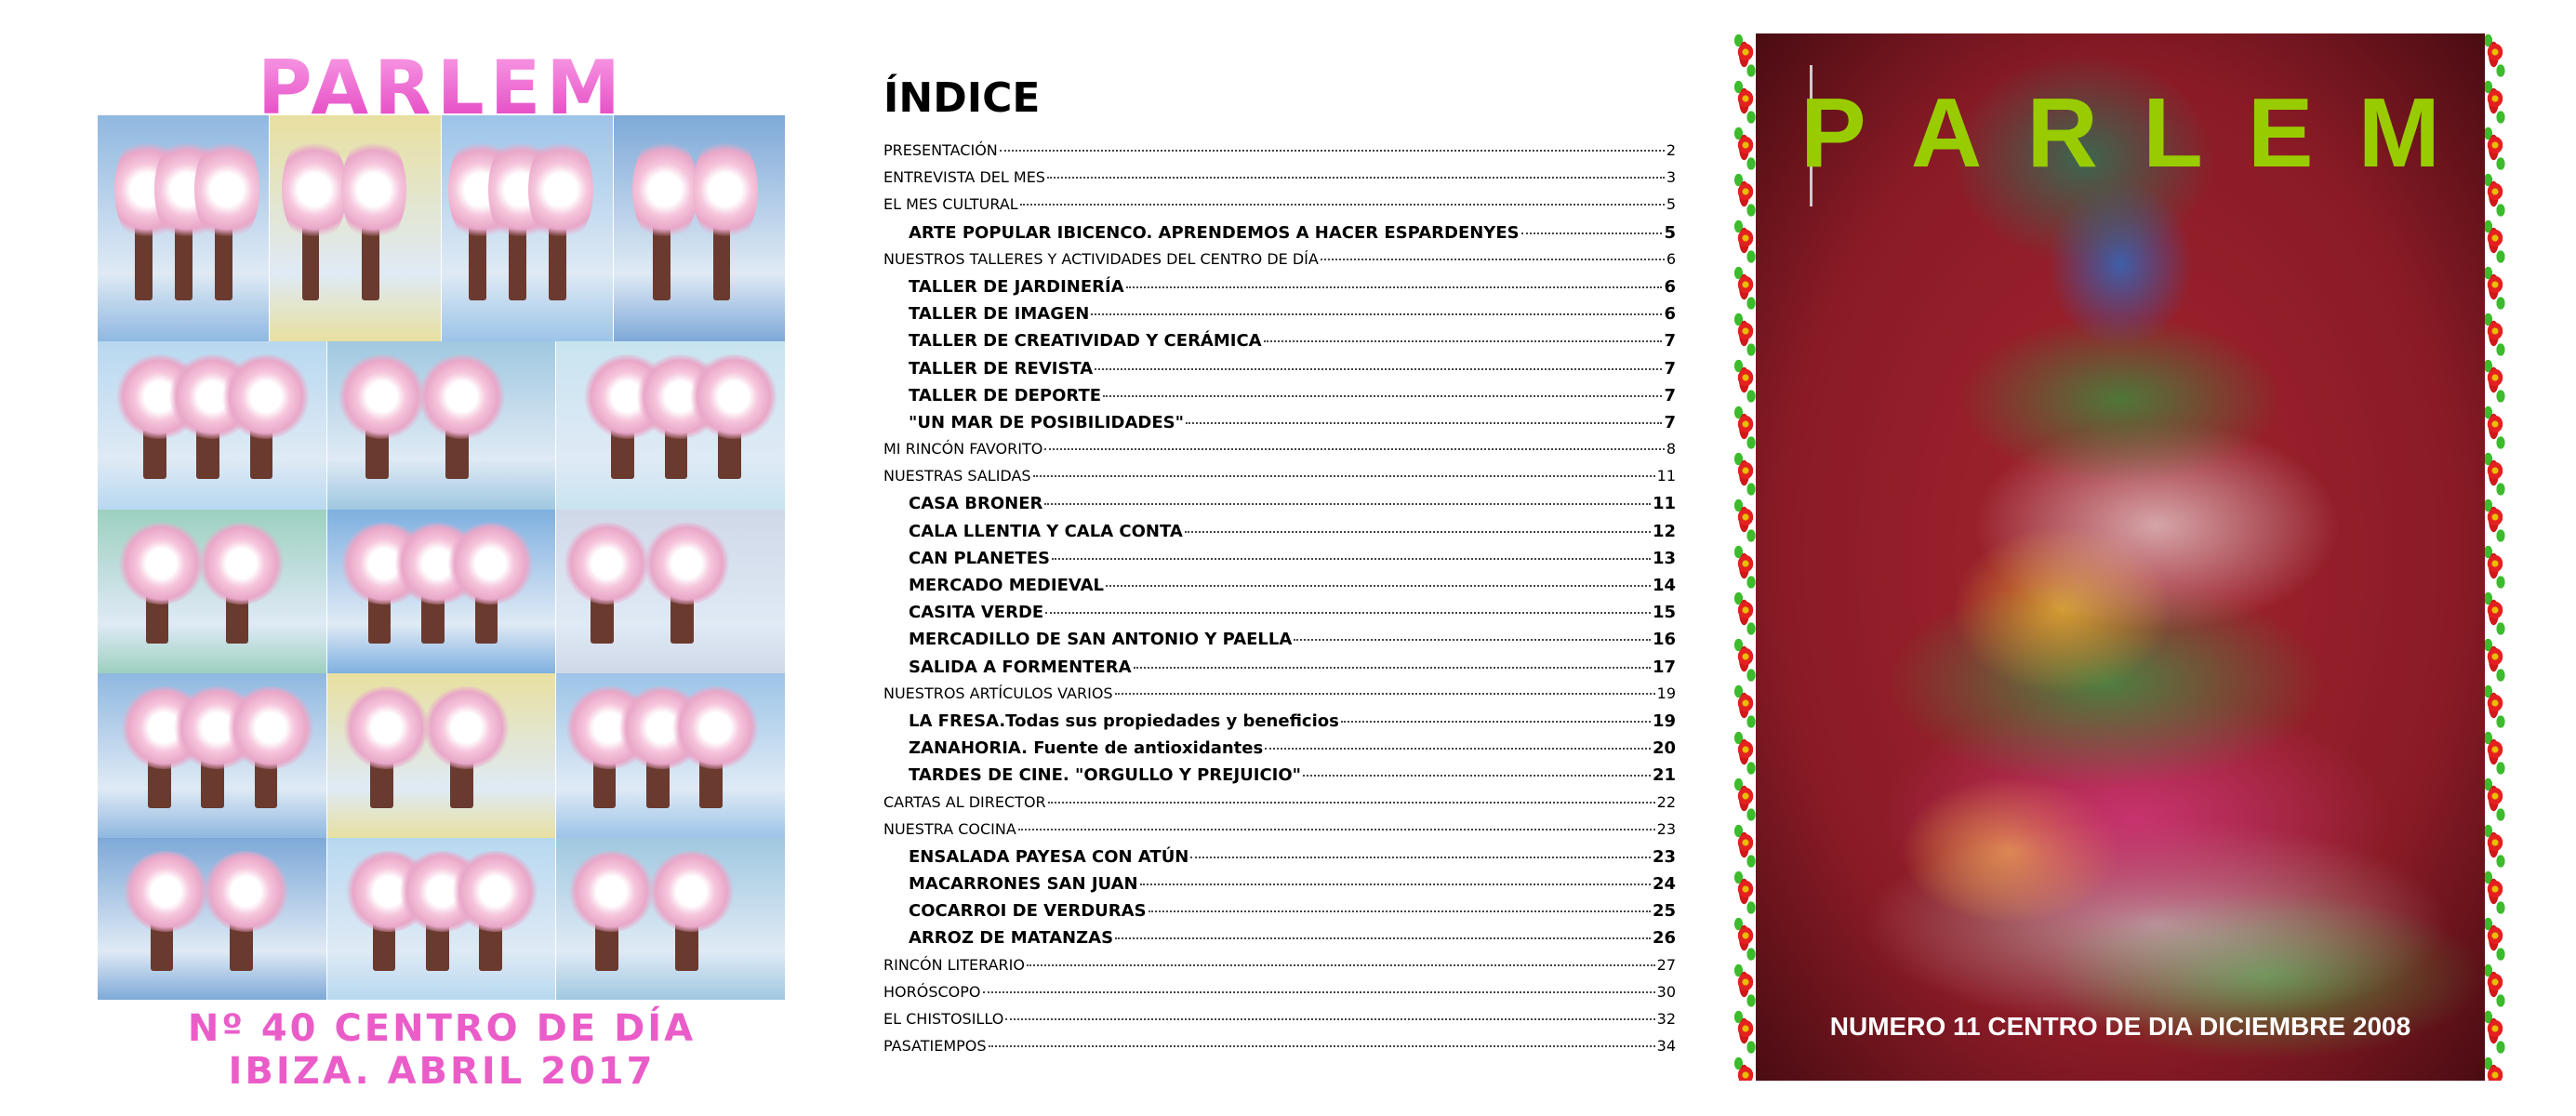 The image size is (2576, 1116). I want to click on toc-entry: EL CHISTOSILLO 32, so click(1279, 1023).